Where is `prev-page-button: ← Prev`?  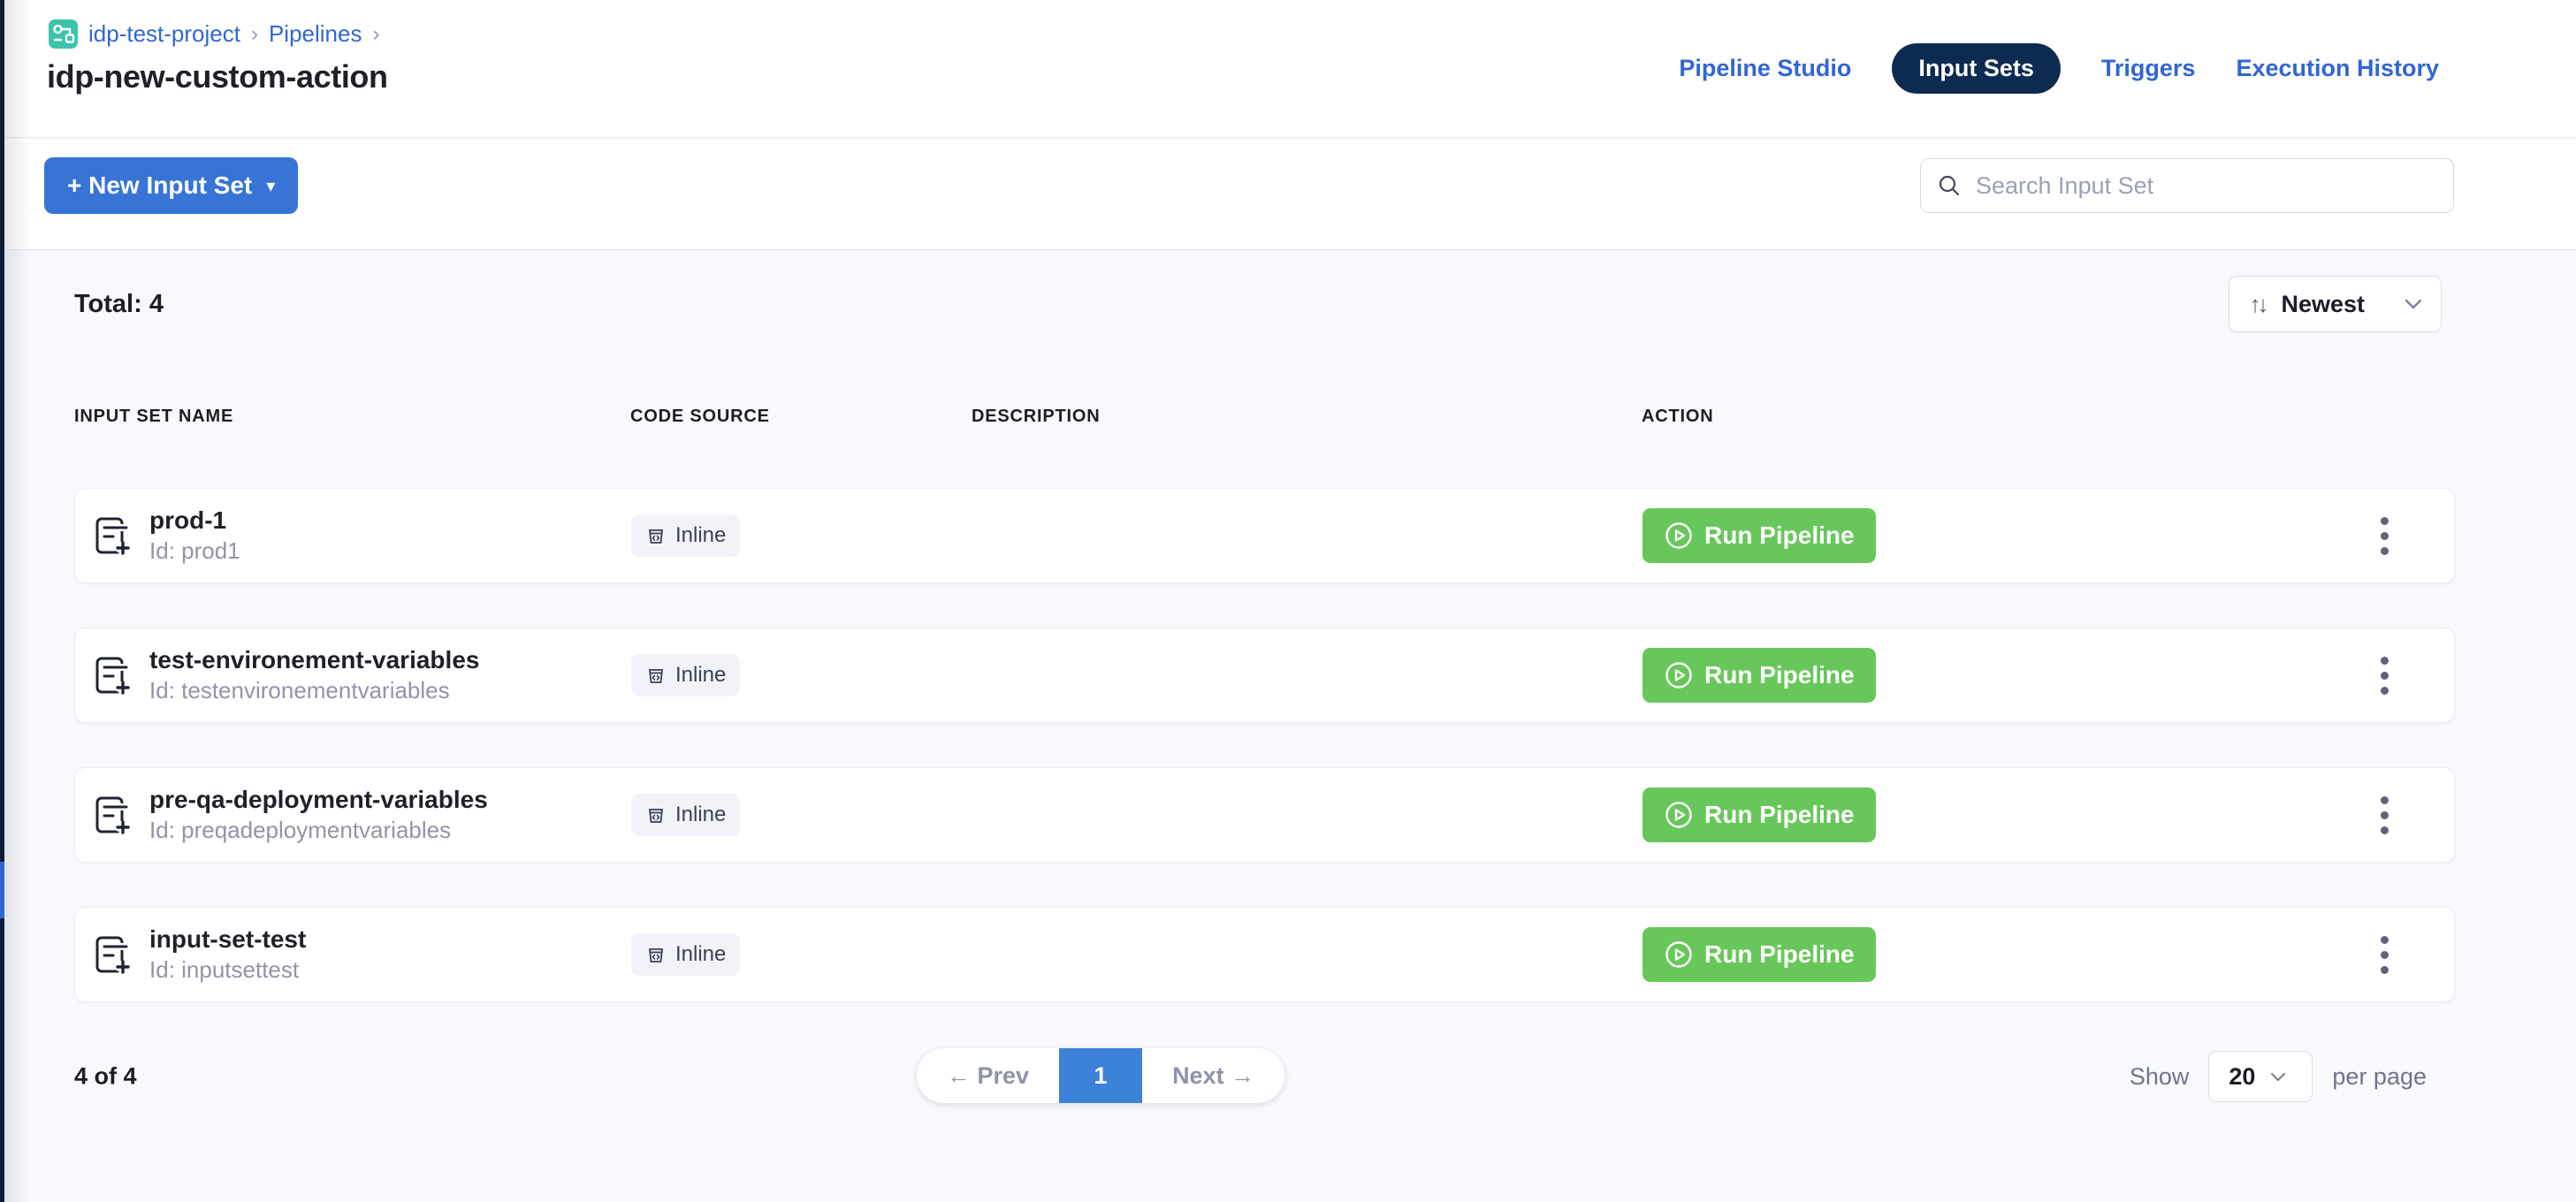 prev-page-button: ← Prev is located at coordinates (988, 1076).